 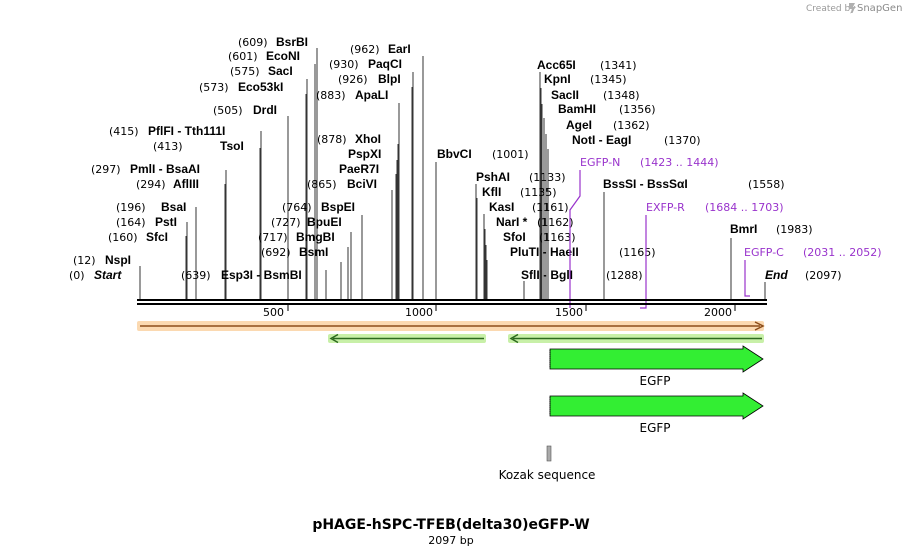 What do you see at coordinates (365, 49) in the screenshot?
I see `site-position: (962)` at bounding box center [365, 49].